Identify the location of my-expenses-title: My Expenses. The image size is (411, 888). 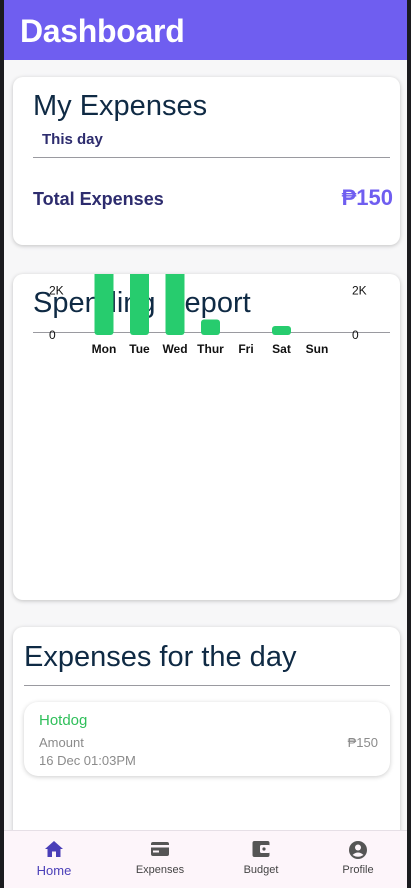
(120, 106).